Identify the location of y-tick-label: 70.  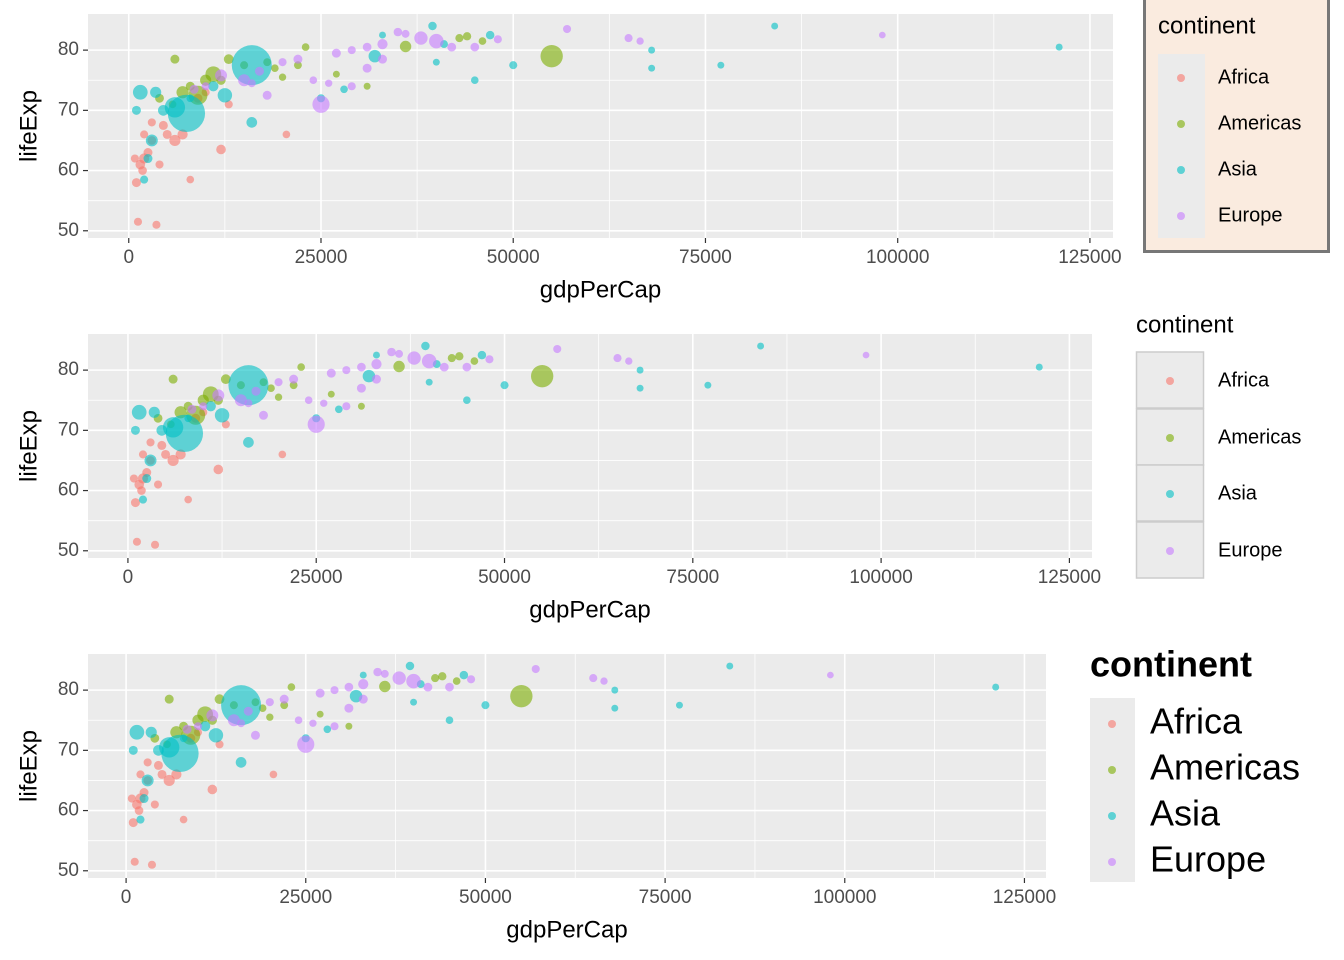
(68, 109).